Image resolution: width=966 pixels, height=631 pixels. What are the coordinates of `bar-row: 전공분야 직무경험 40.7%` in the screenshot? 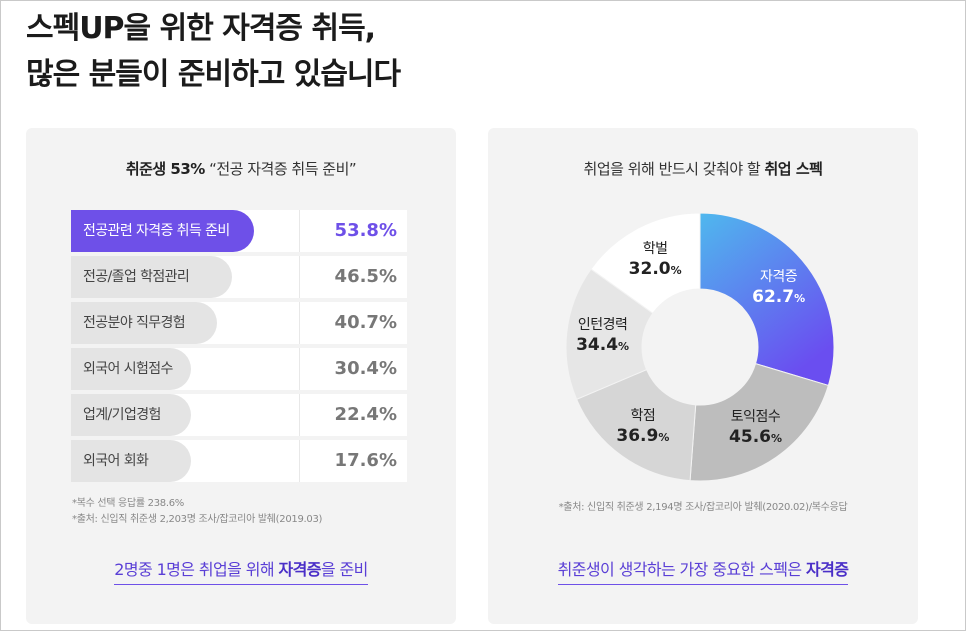 It's located at (239, 323).